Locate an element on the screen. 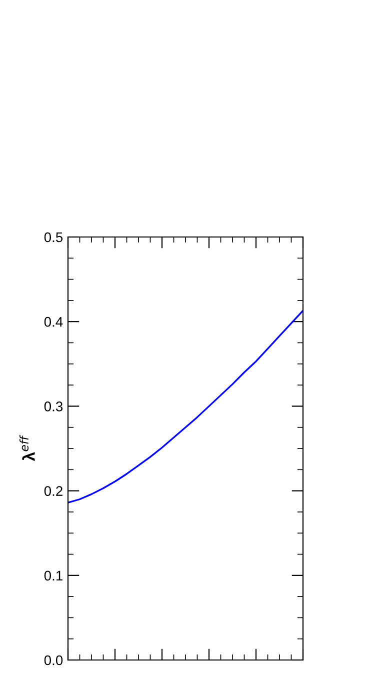  y-tick-label: 0.2 is located at coordinates (53, 491).